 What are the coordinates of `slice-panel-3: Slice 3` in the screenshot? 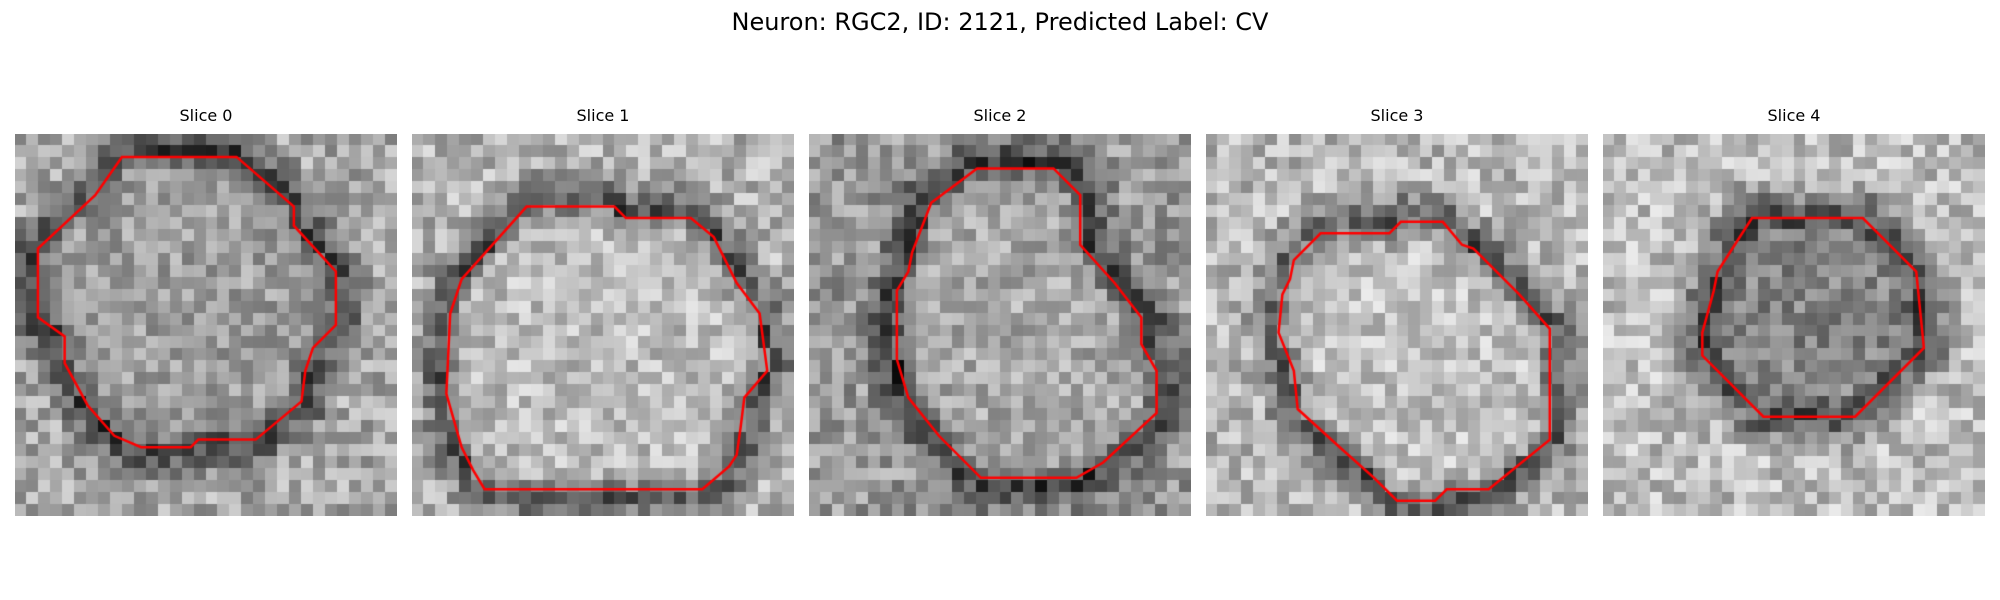 It's located at (1397, 311).